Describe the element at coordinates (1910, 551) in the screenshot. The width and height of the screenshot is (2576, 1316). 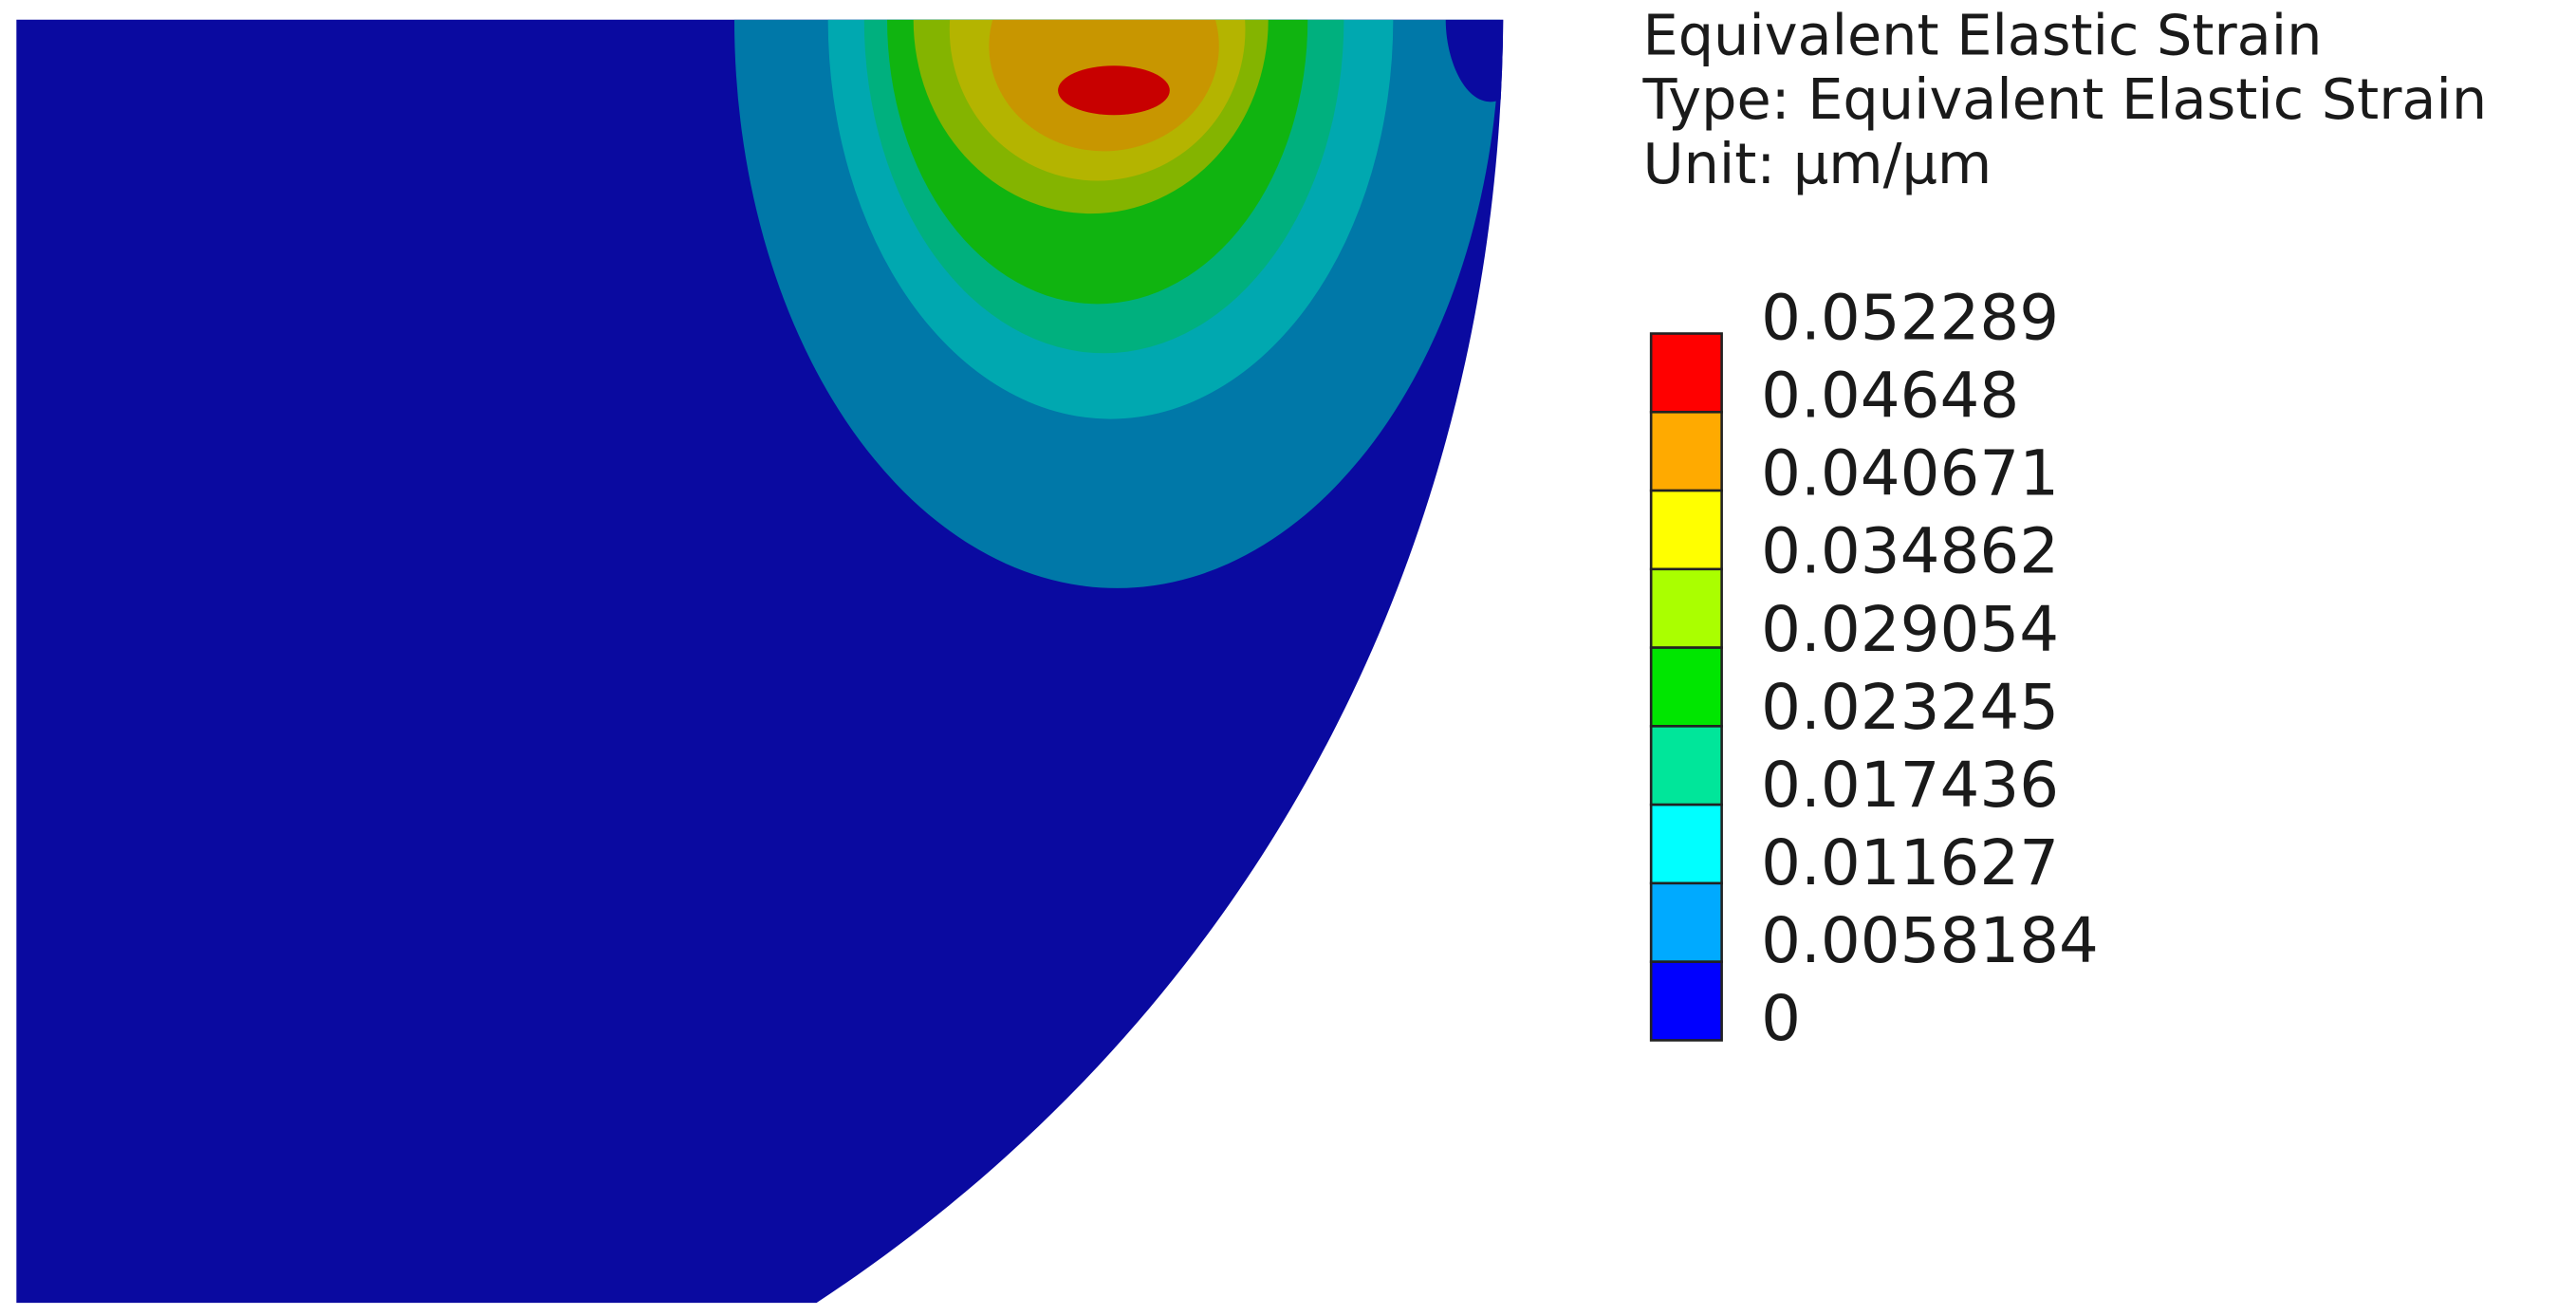
I see `legend-level: 0.034862` at that location.